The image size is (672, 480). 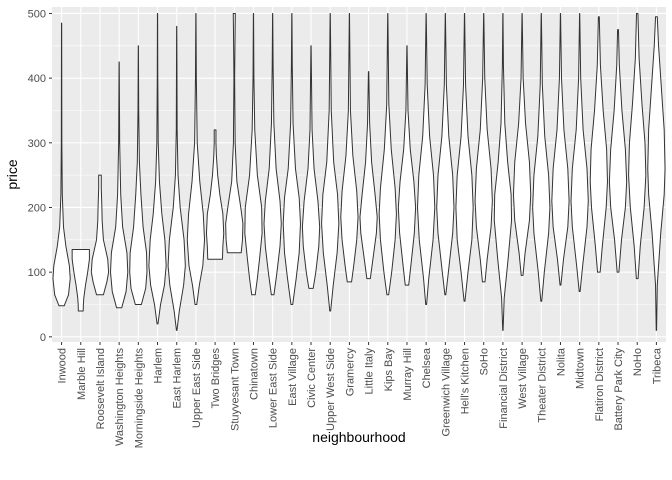 I want to click on y-tick-label: 200, so click(x=37, y=208).